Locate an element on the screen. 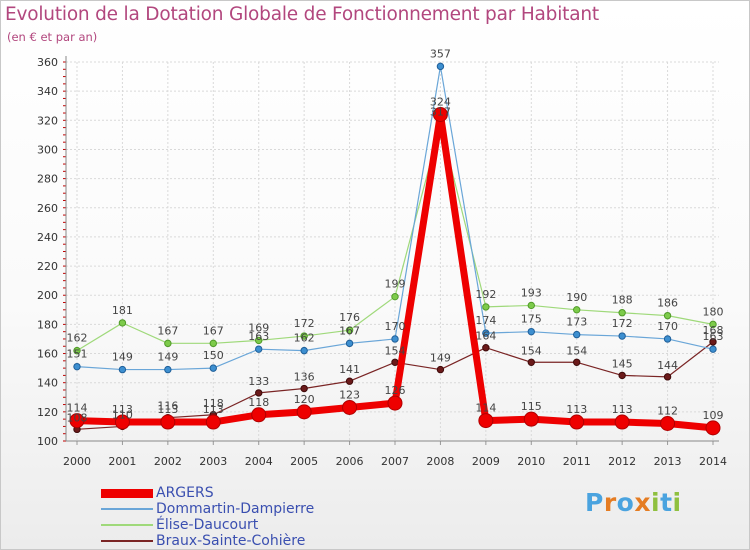 This screenshot has width=750, height=550. legend-label: Élise-Daucourt is located at coordinates (207, 525).